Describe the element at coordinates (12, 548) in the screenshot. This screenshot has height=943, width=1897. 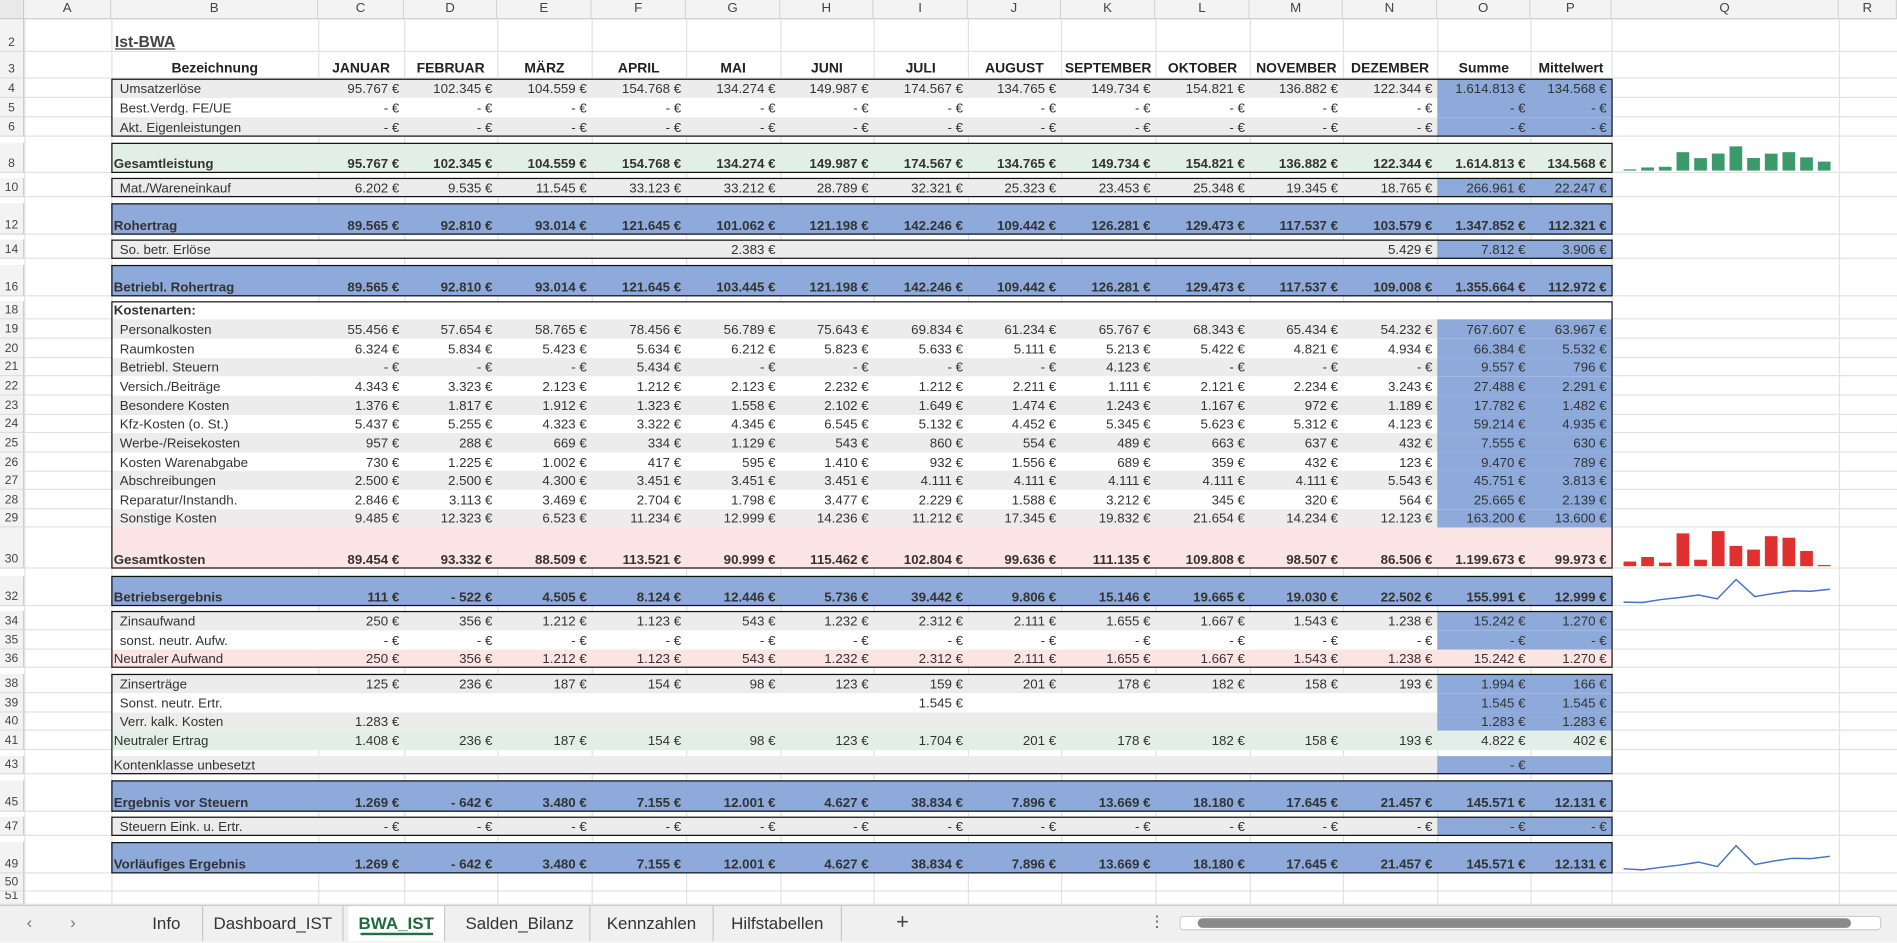
I see `row-header: 30` at that location.